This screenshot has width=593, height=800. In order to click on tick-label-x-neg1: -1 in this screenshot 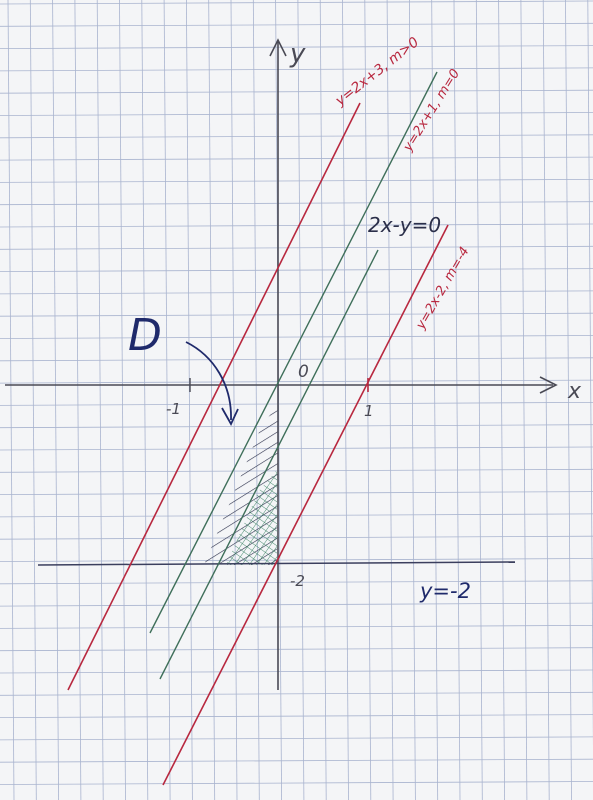, I will do `click(173, 409)`.